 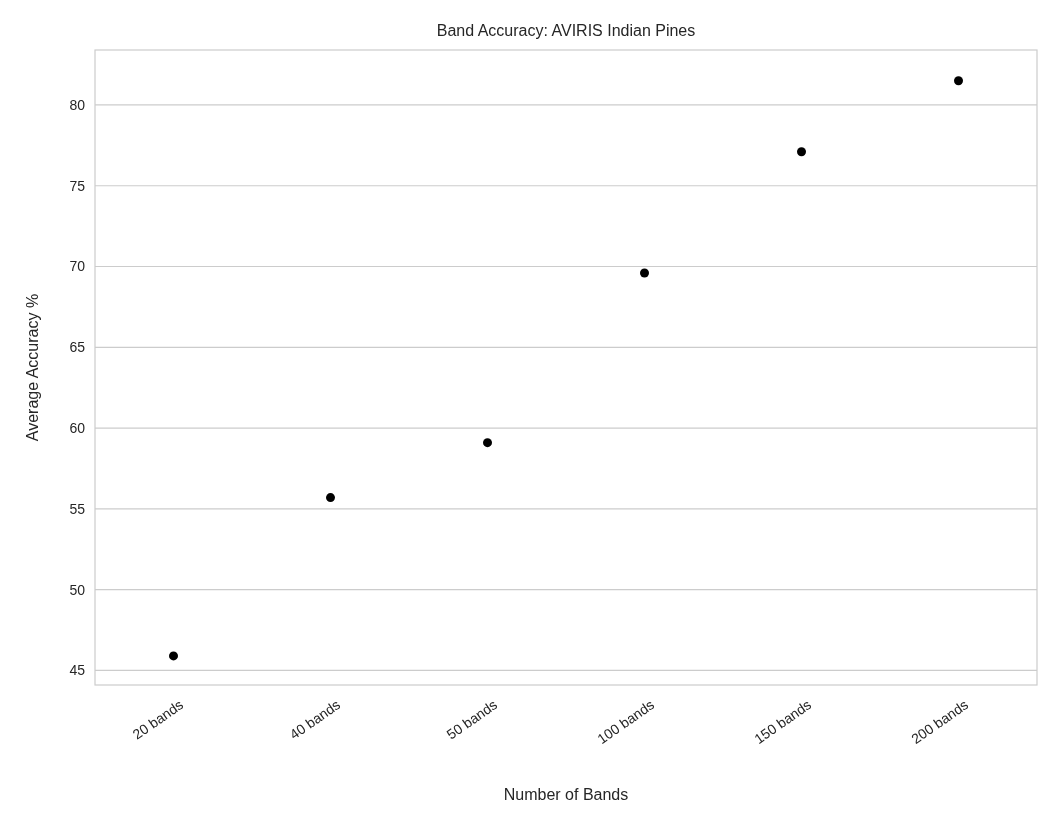 I want to click on y-tick-label: 75, so click(x=77, y=185).